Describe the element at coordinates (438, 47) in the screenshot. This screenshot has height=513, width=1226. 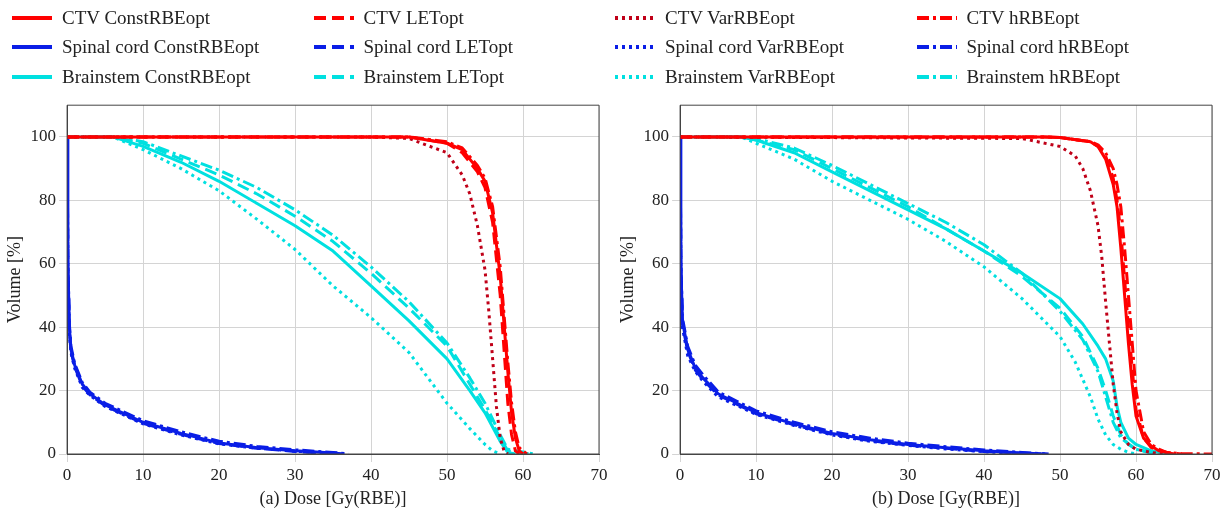
I see `legend-label: Spinal cord LETopt` at that location.